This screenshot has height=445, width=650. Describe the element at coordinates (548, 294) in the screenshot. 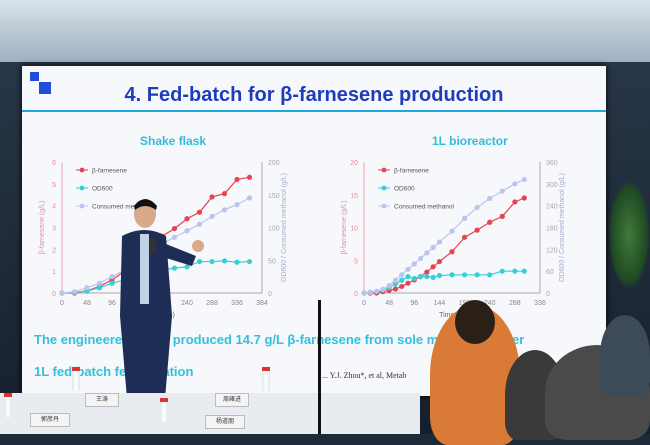

I see `y2-tick-label: 0` at that location.